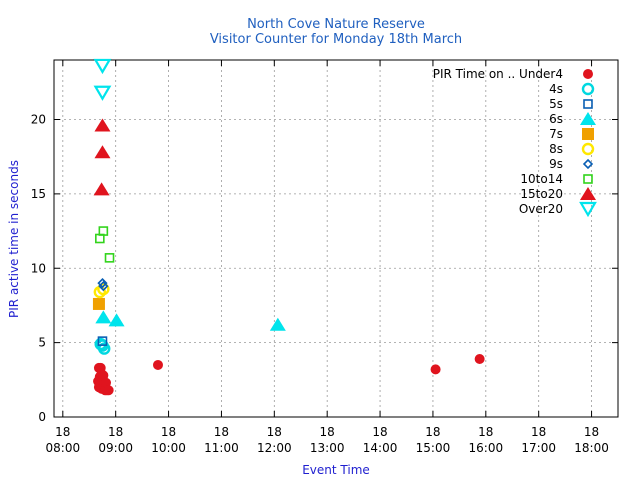 The width and height of the screenshot is (640, 480). I want to click on series-7s, so click(98, 303).